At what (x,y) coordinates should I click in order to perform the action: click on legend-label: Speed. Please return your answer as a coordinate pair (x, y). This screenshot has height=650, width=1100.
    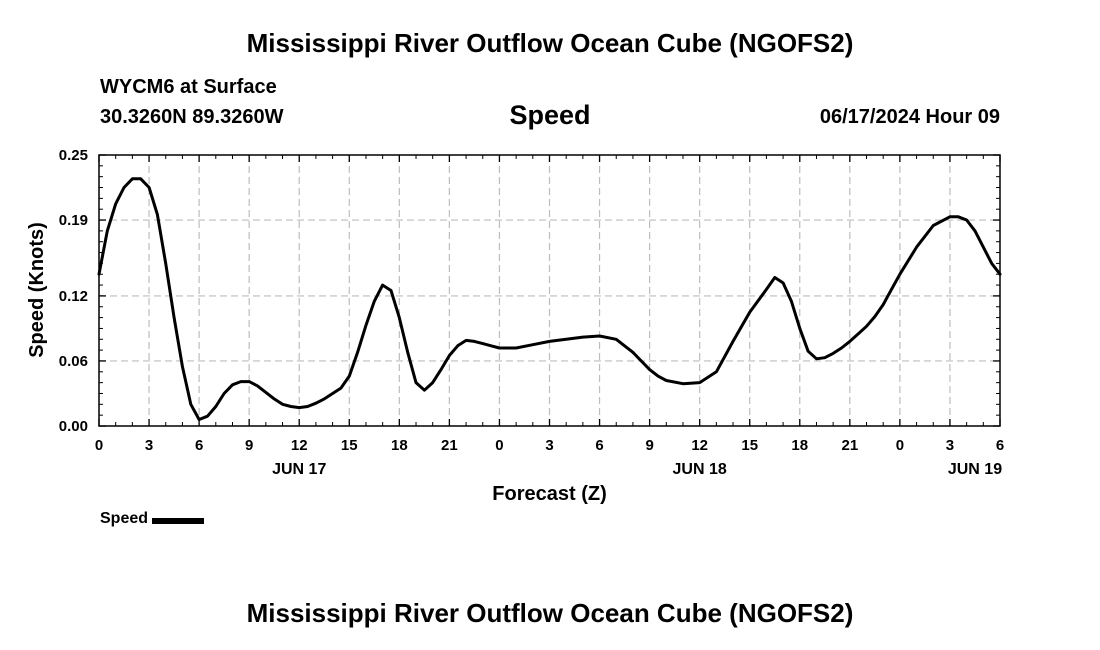
    Looking at the image, I should click on (124, 518).